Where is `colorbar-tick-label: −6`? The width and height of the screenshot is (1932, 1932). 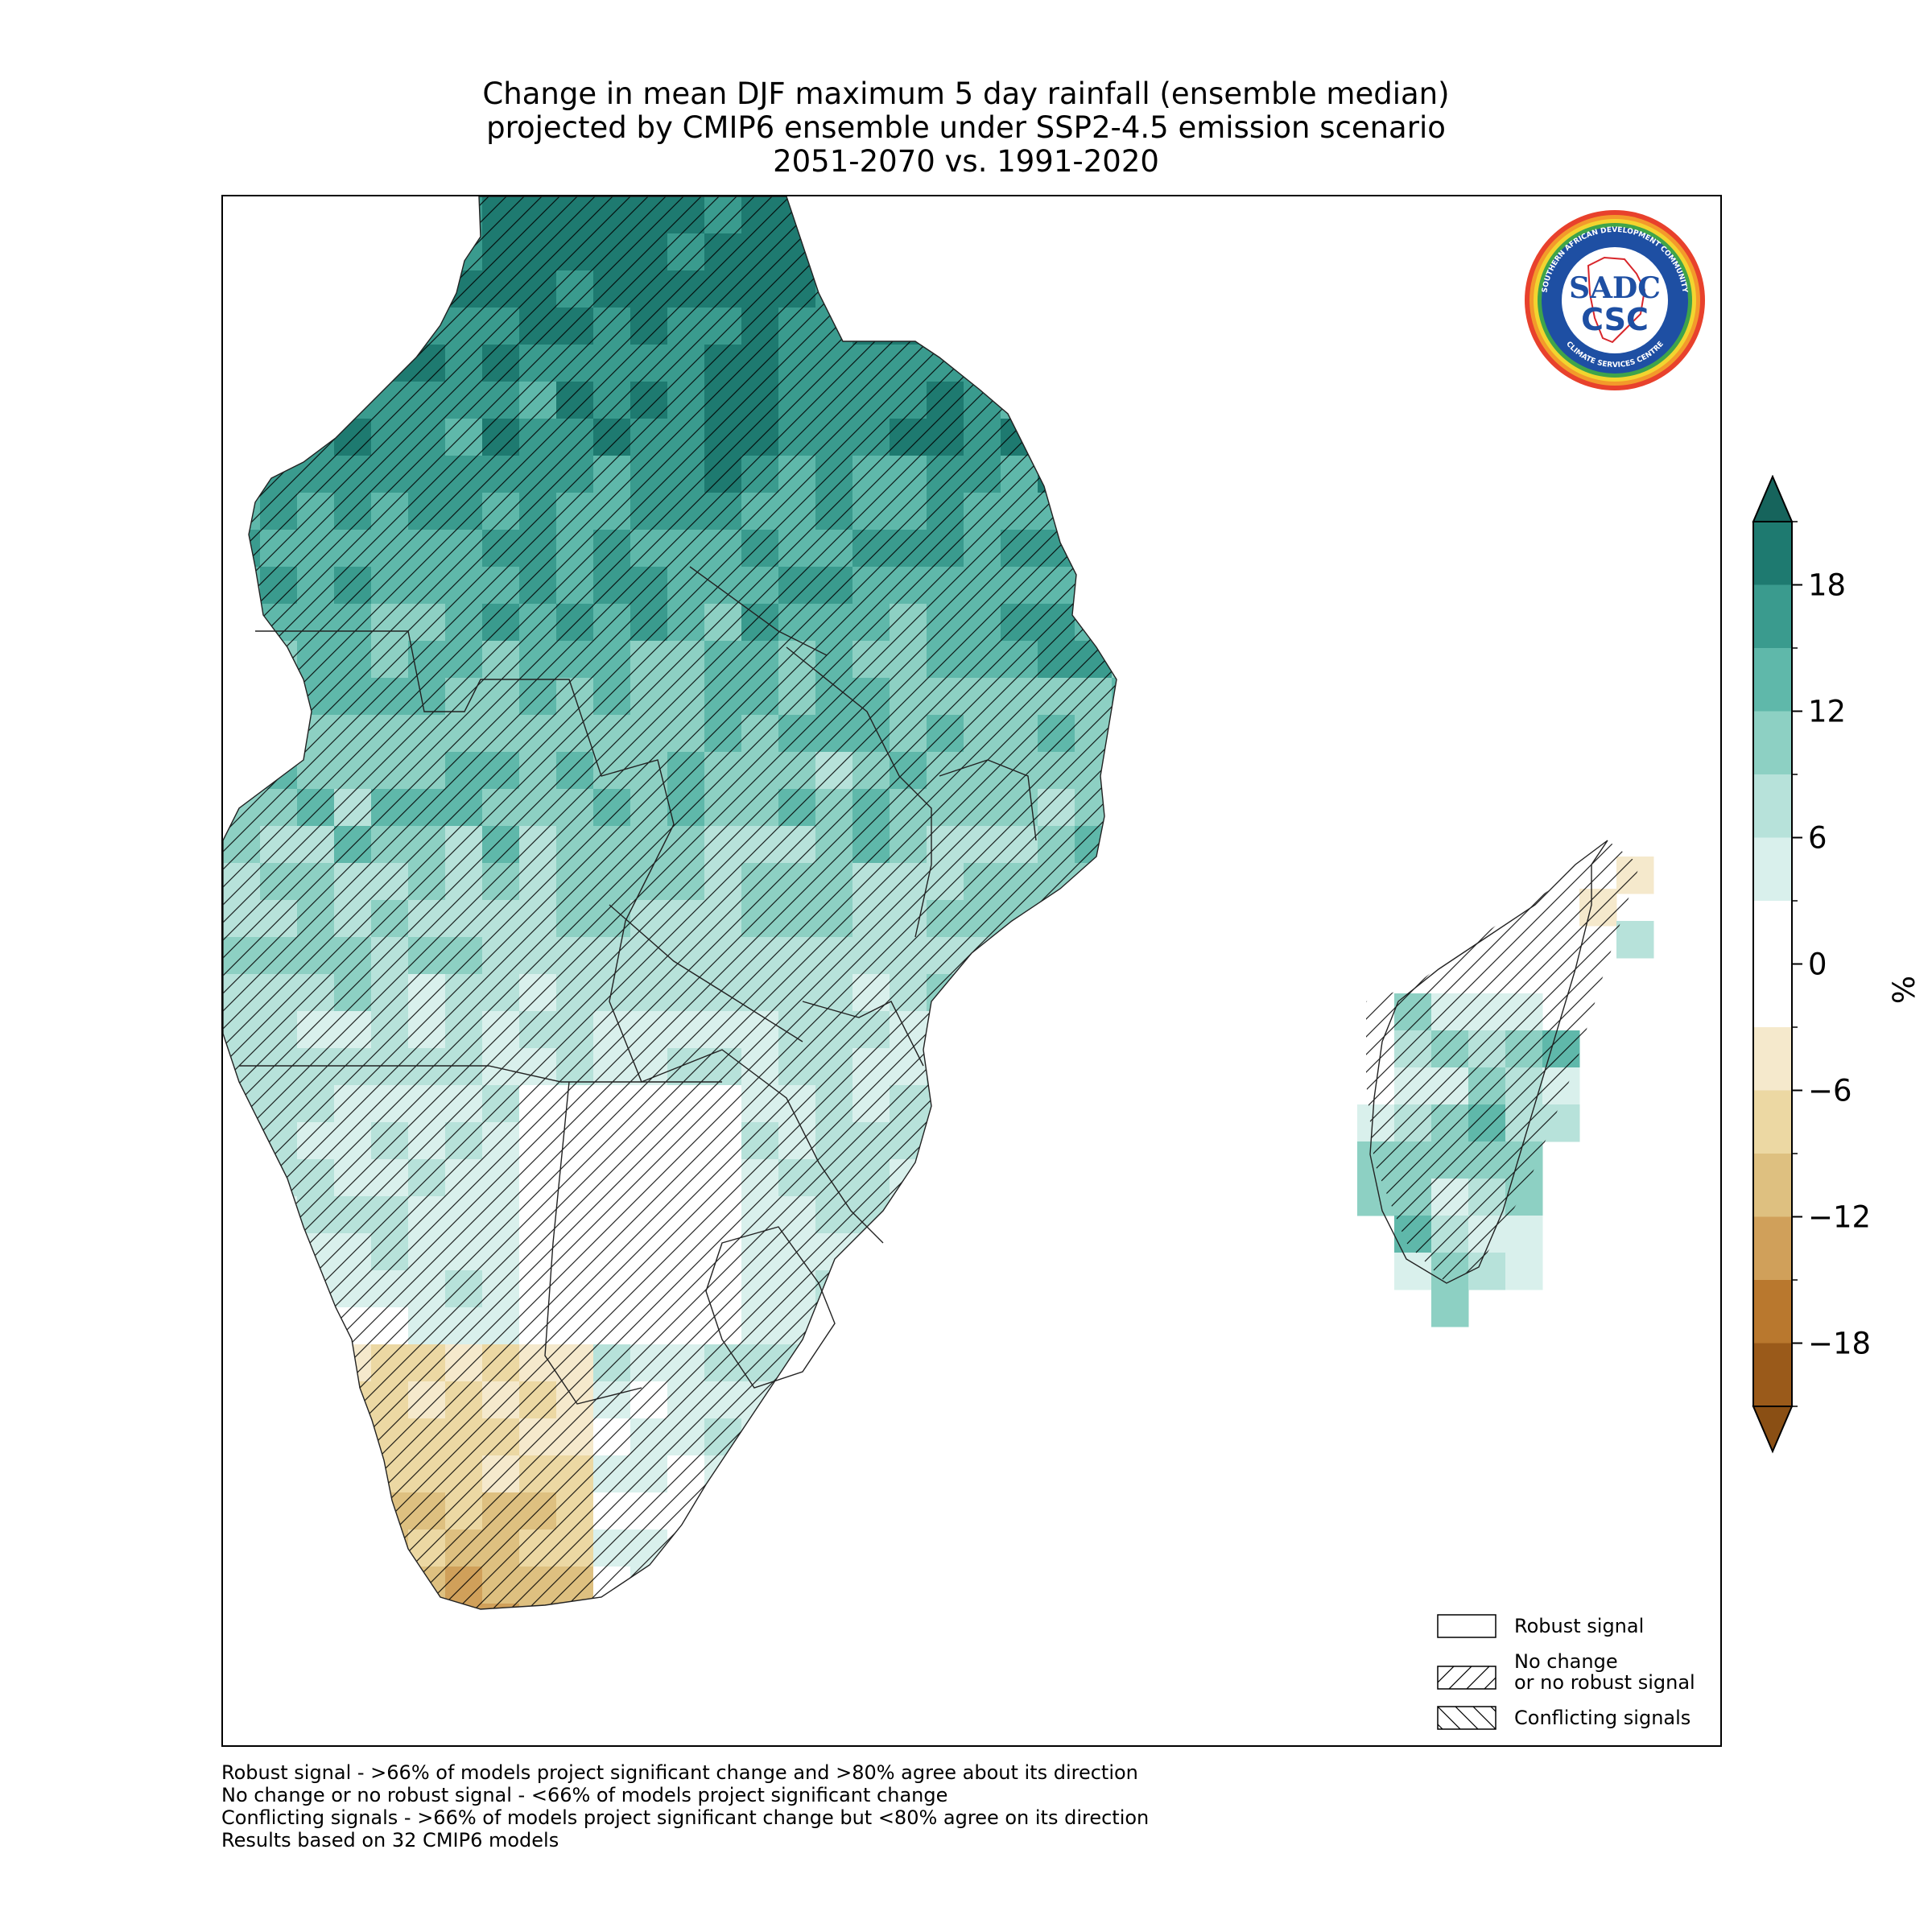 colorbar-tick-label: −6 is located at coordinates (1830, 1091).